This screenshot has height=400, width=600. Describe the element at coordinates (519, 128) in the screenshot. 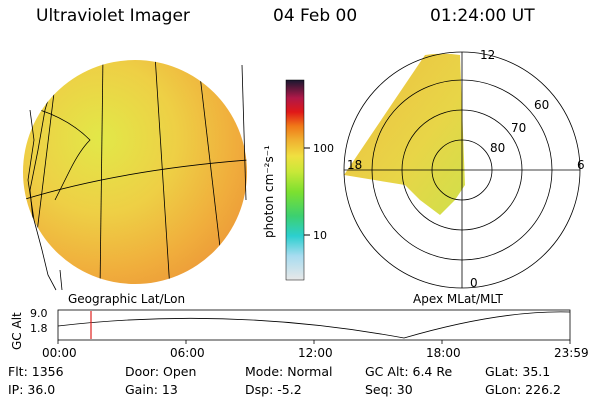

I see `polar-label-70: 70` at that location.